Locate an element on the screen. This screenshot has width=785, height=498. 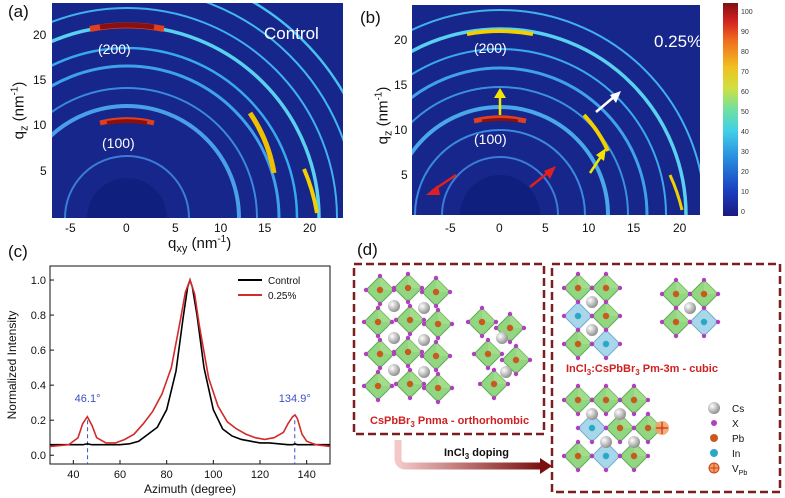
panel-b-ring-100: (100) is located at coordinates (490, 139).